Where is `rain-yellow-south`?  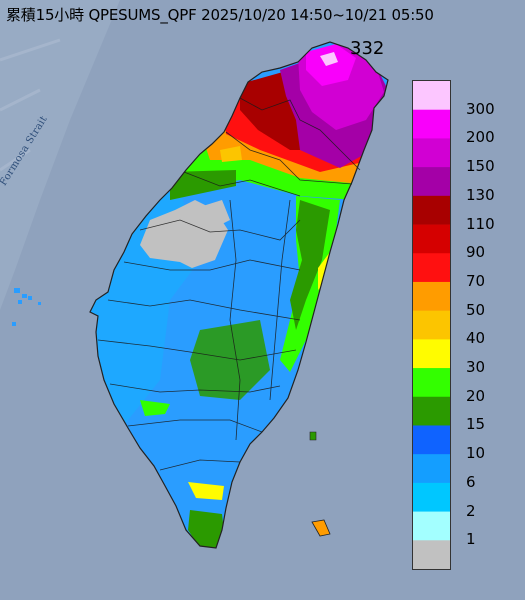
rain-yellow-south is located at coordinates (206, 491).